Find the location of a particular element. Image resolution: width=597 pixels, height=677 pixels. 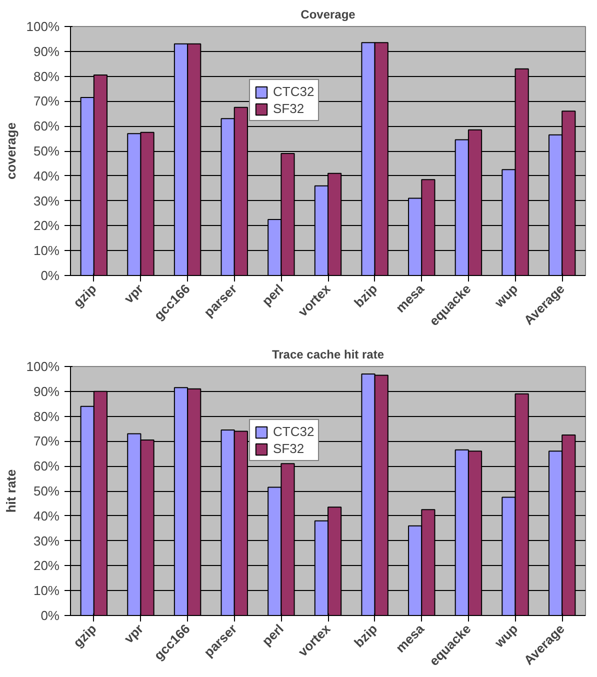

y-axis-title: hit rate is located at coordinates (10, 491).